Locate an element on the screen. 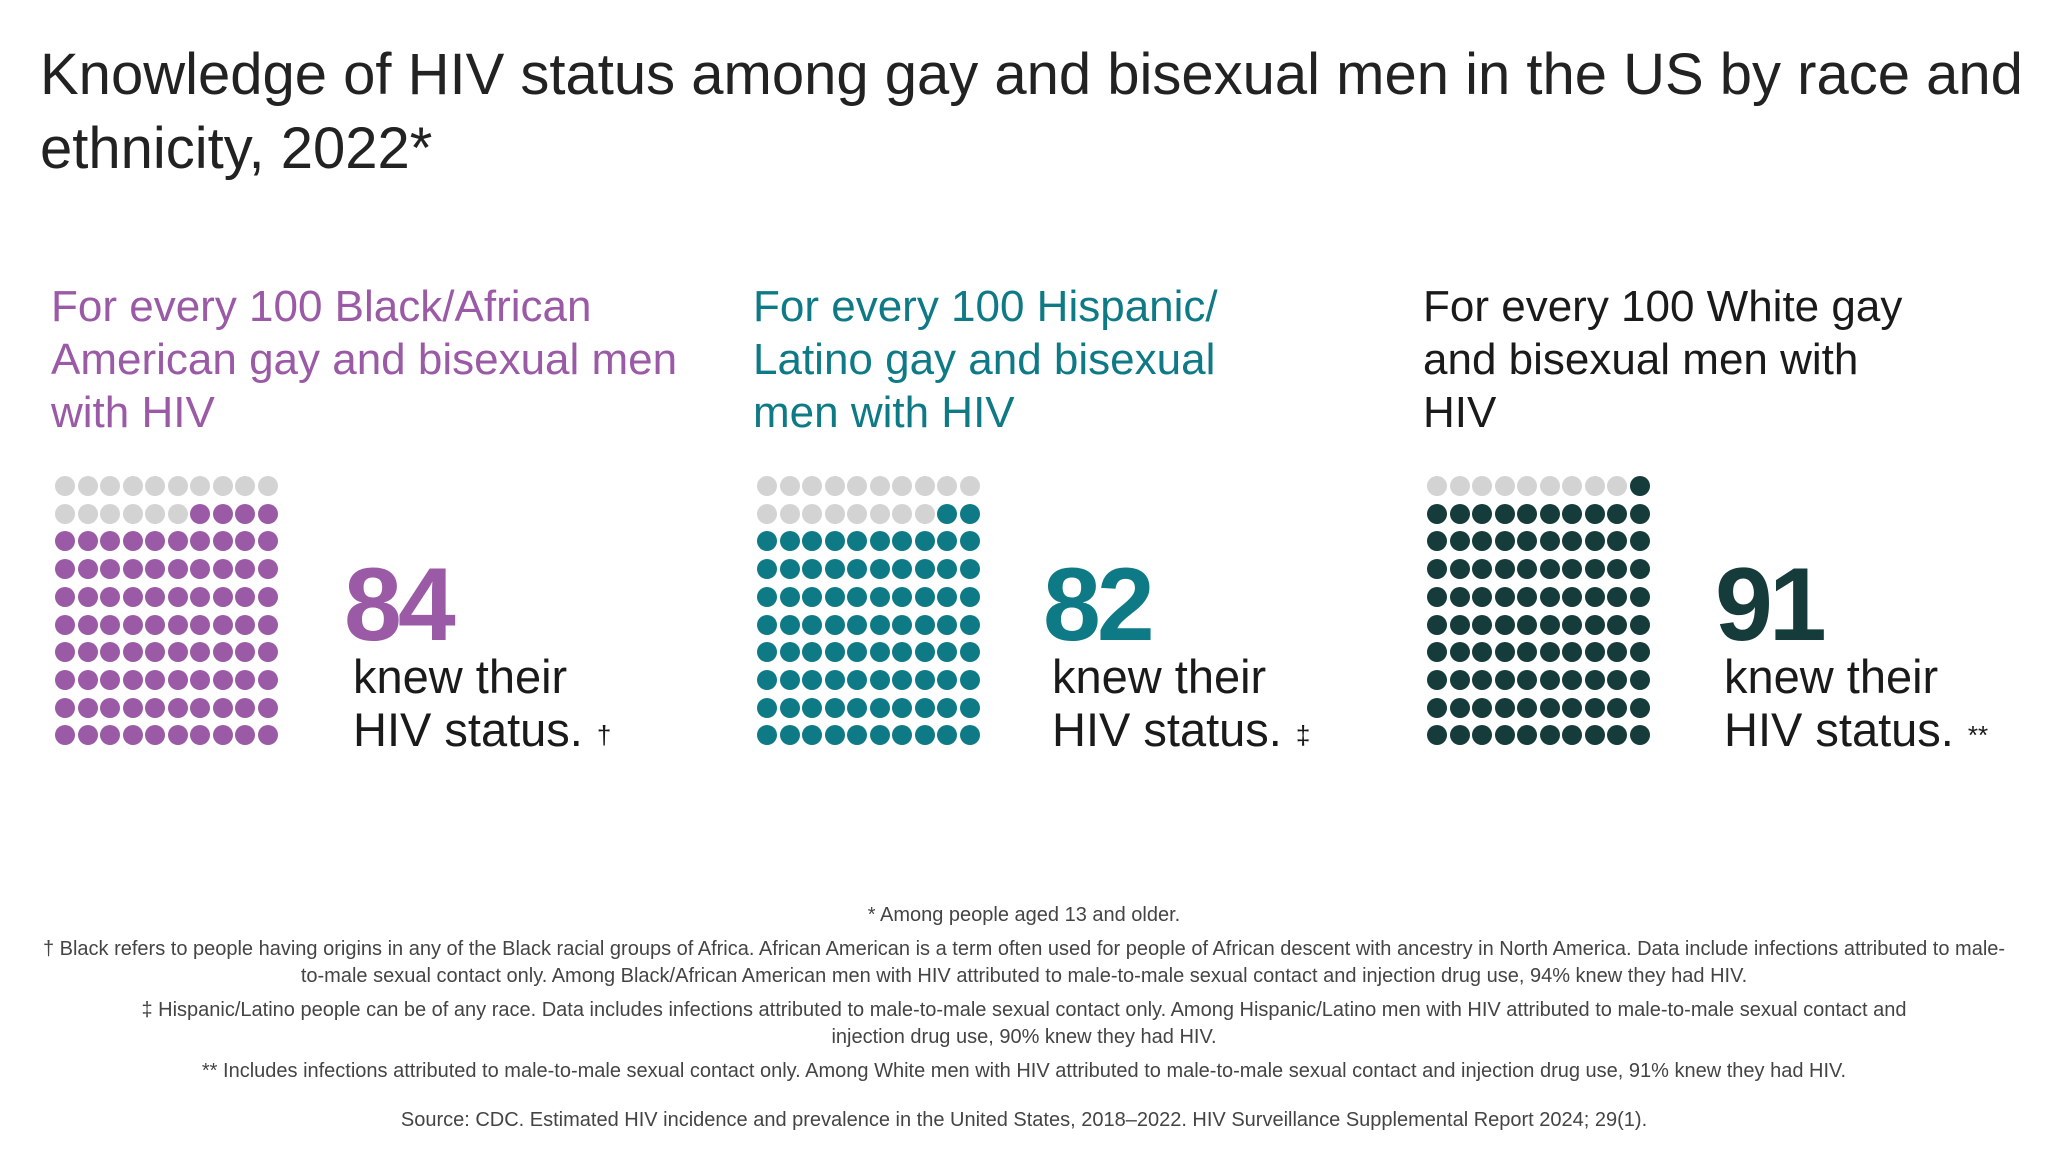  value-number: 82 is located at coordinates (1099, 605).